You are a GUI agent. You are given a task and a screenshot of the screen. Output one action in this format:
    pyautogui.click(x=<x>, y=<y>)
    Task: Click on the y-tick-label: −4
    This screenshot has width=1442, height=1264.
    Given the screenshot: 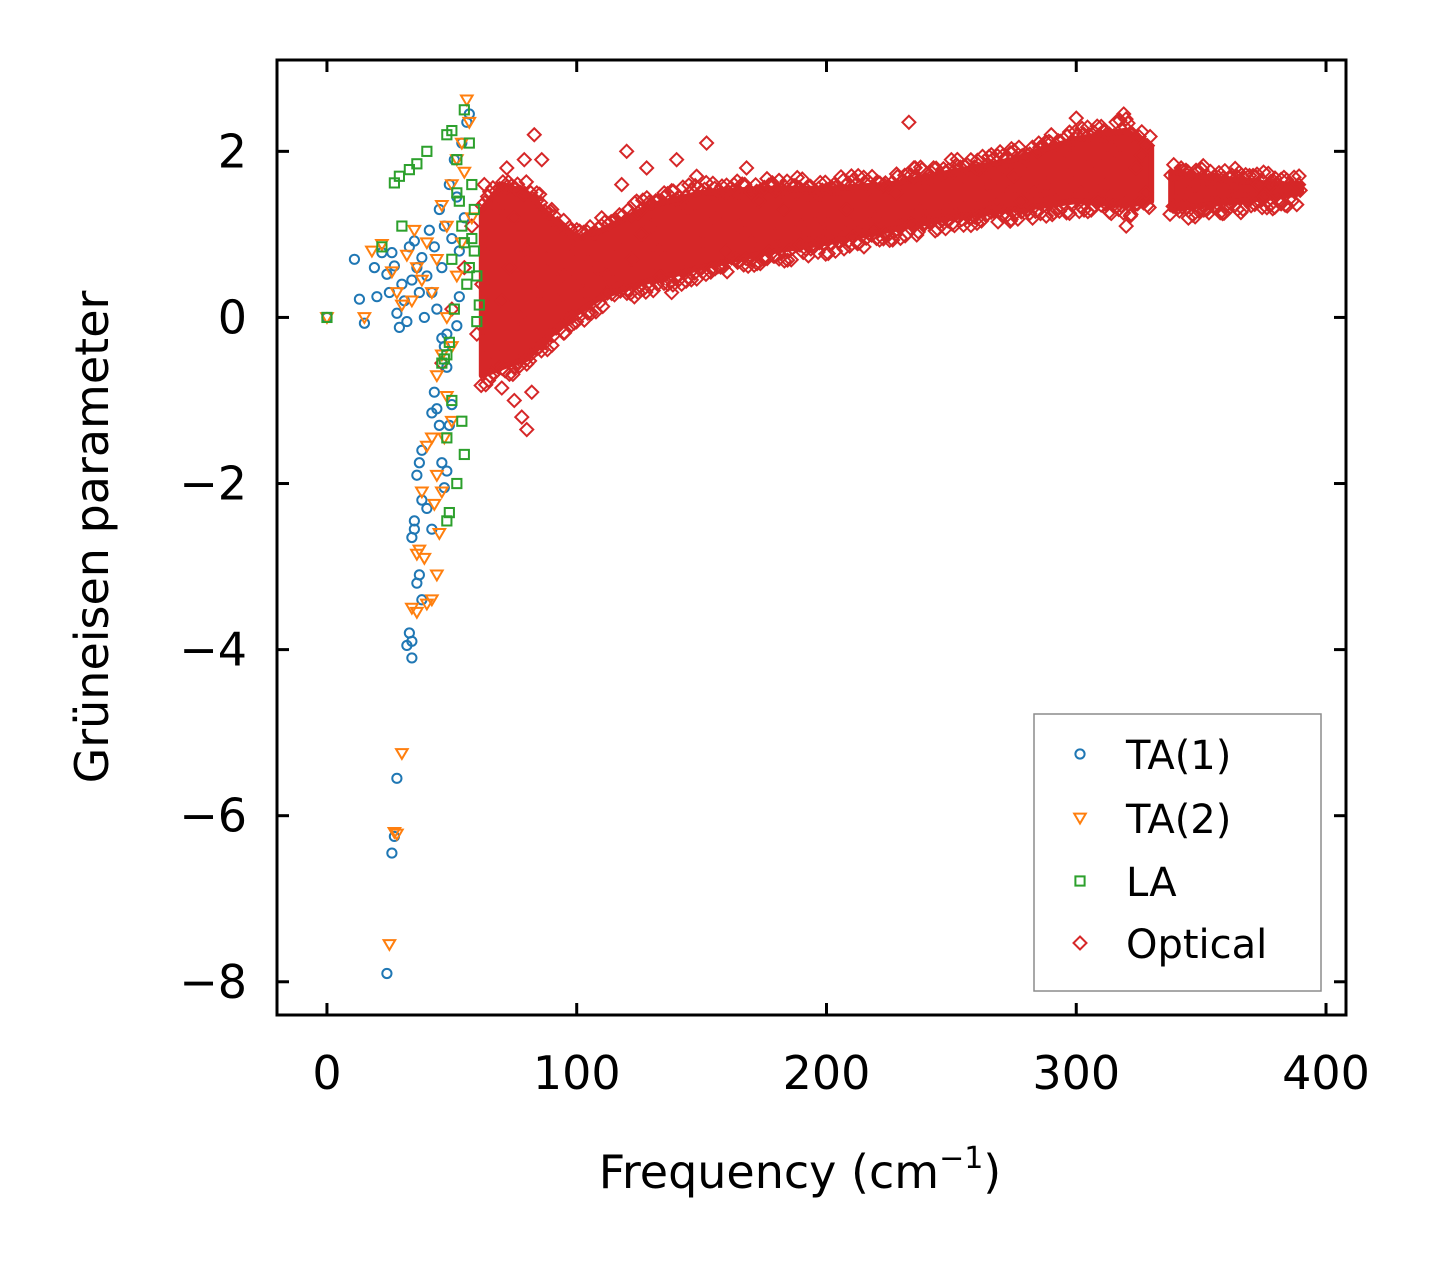 What is the action you would take?
    pyautogui.click(x=213, y=650)
    